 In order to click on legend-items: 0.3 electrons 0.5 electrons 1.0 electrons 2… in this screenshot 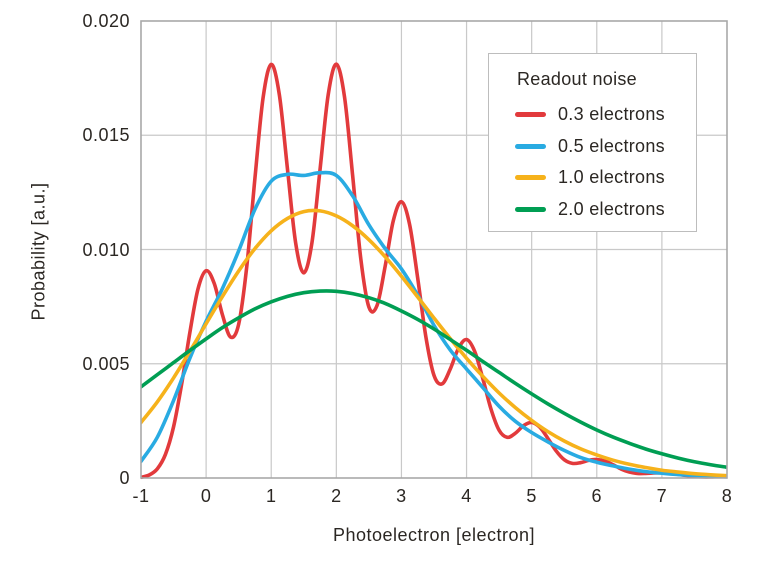, I will do `click(592, 162)`.